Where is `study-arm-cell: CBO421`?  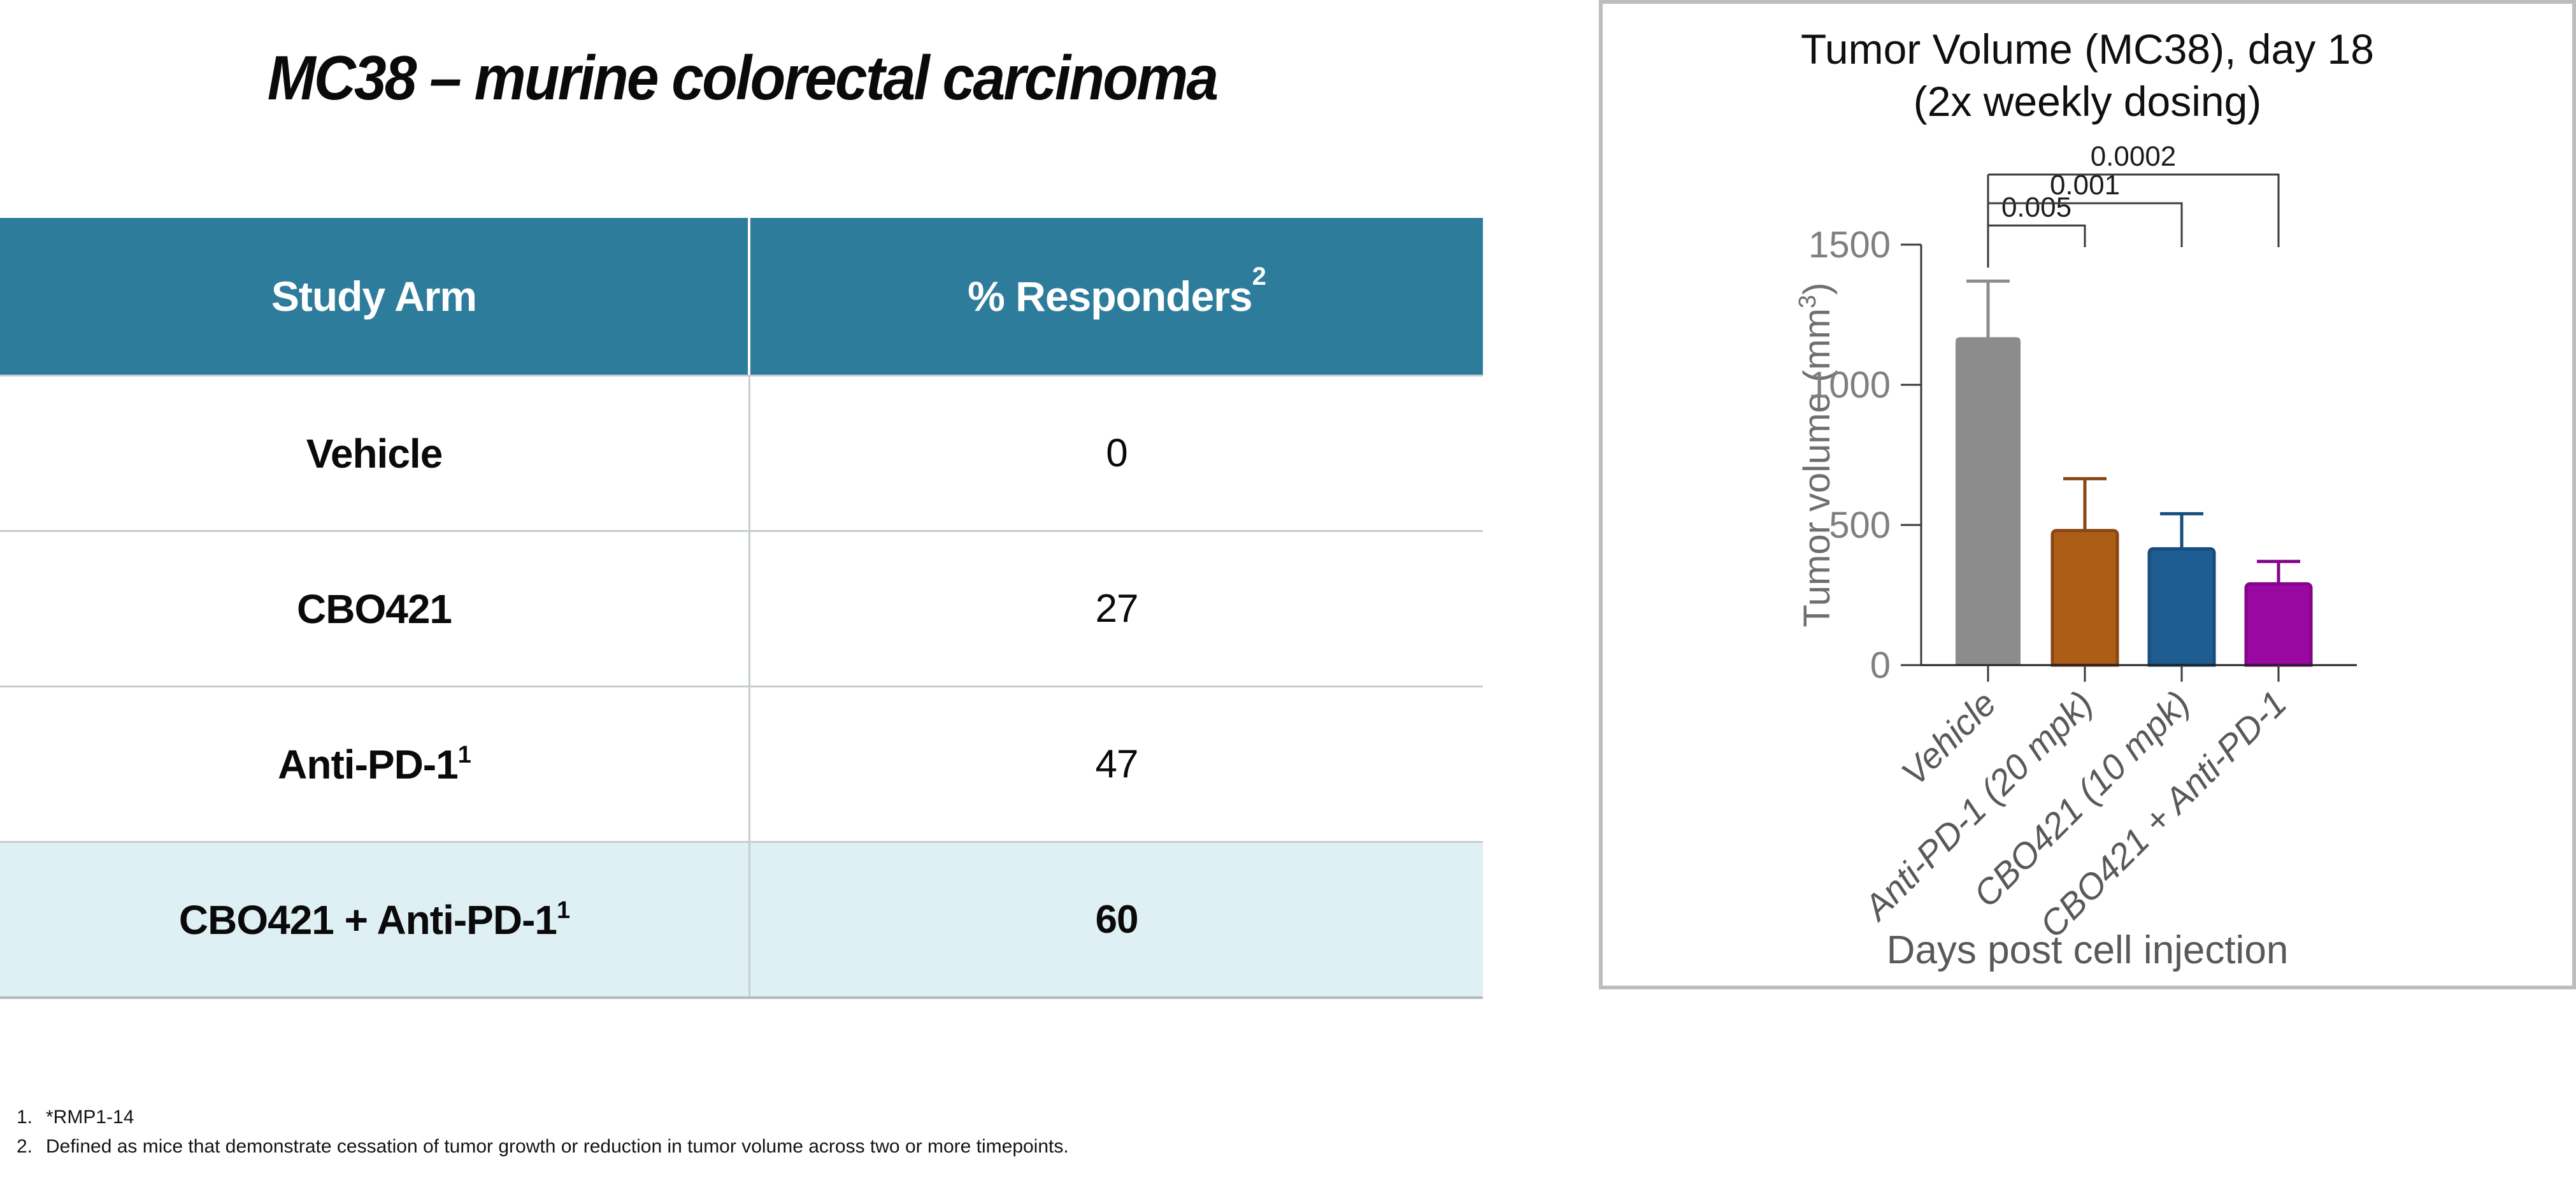 study-arm-cell: CBO421 is located at coordinates (375, 609).